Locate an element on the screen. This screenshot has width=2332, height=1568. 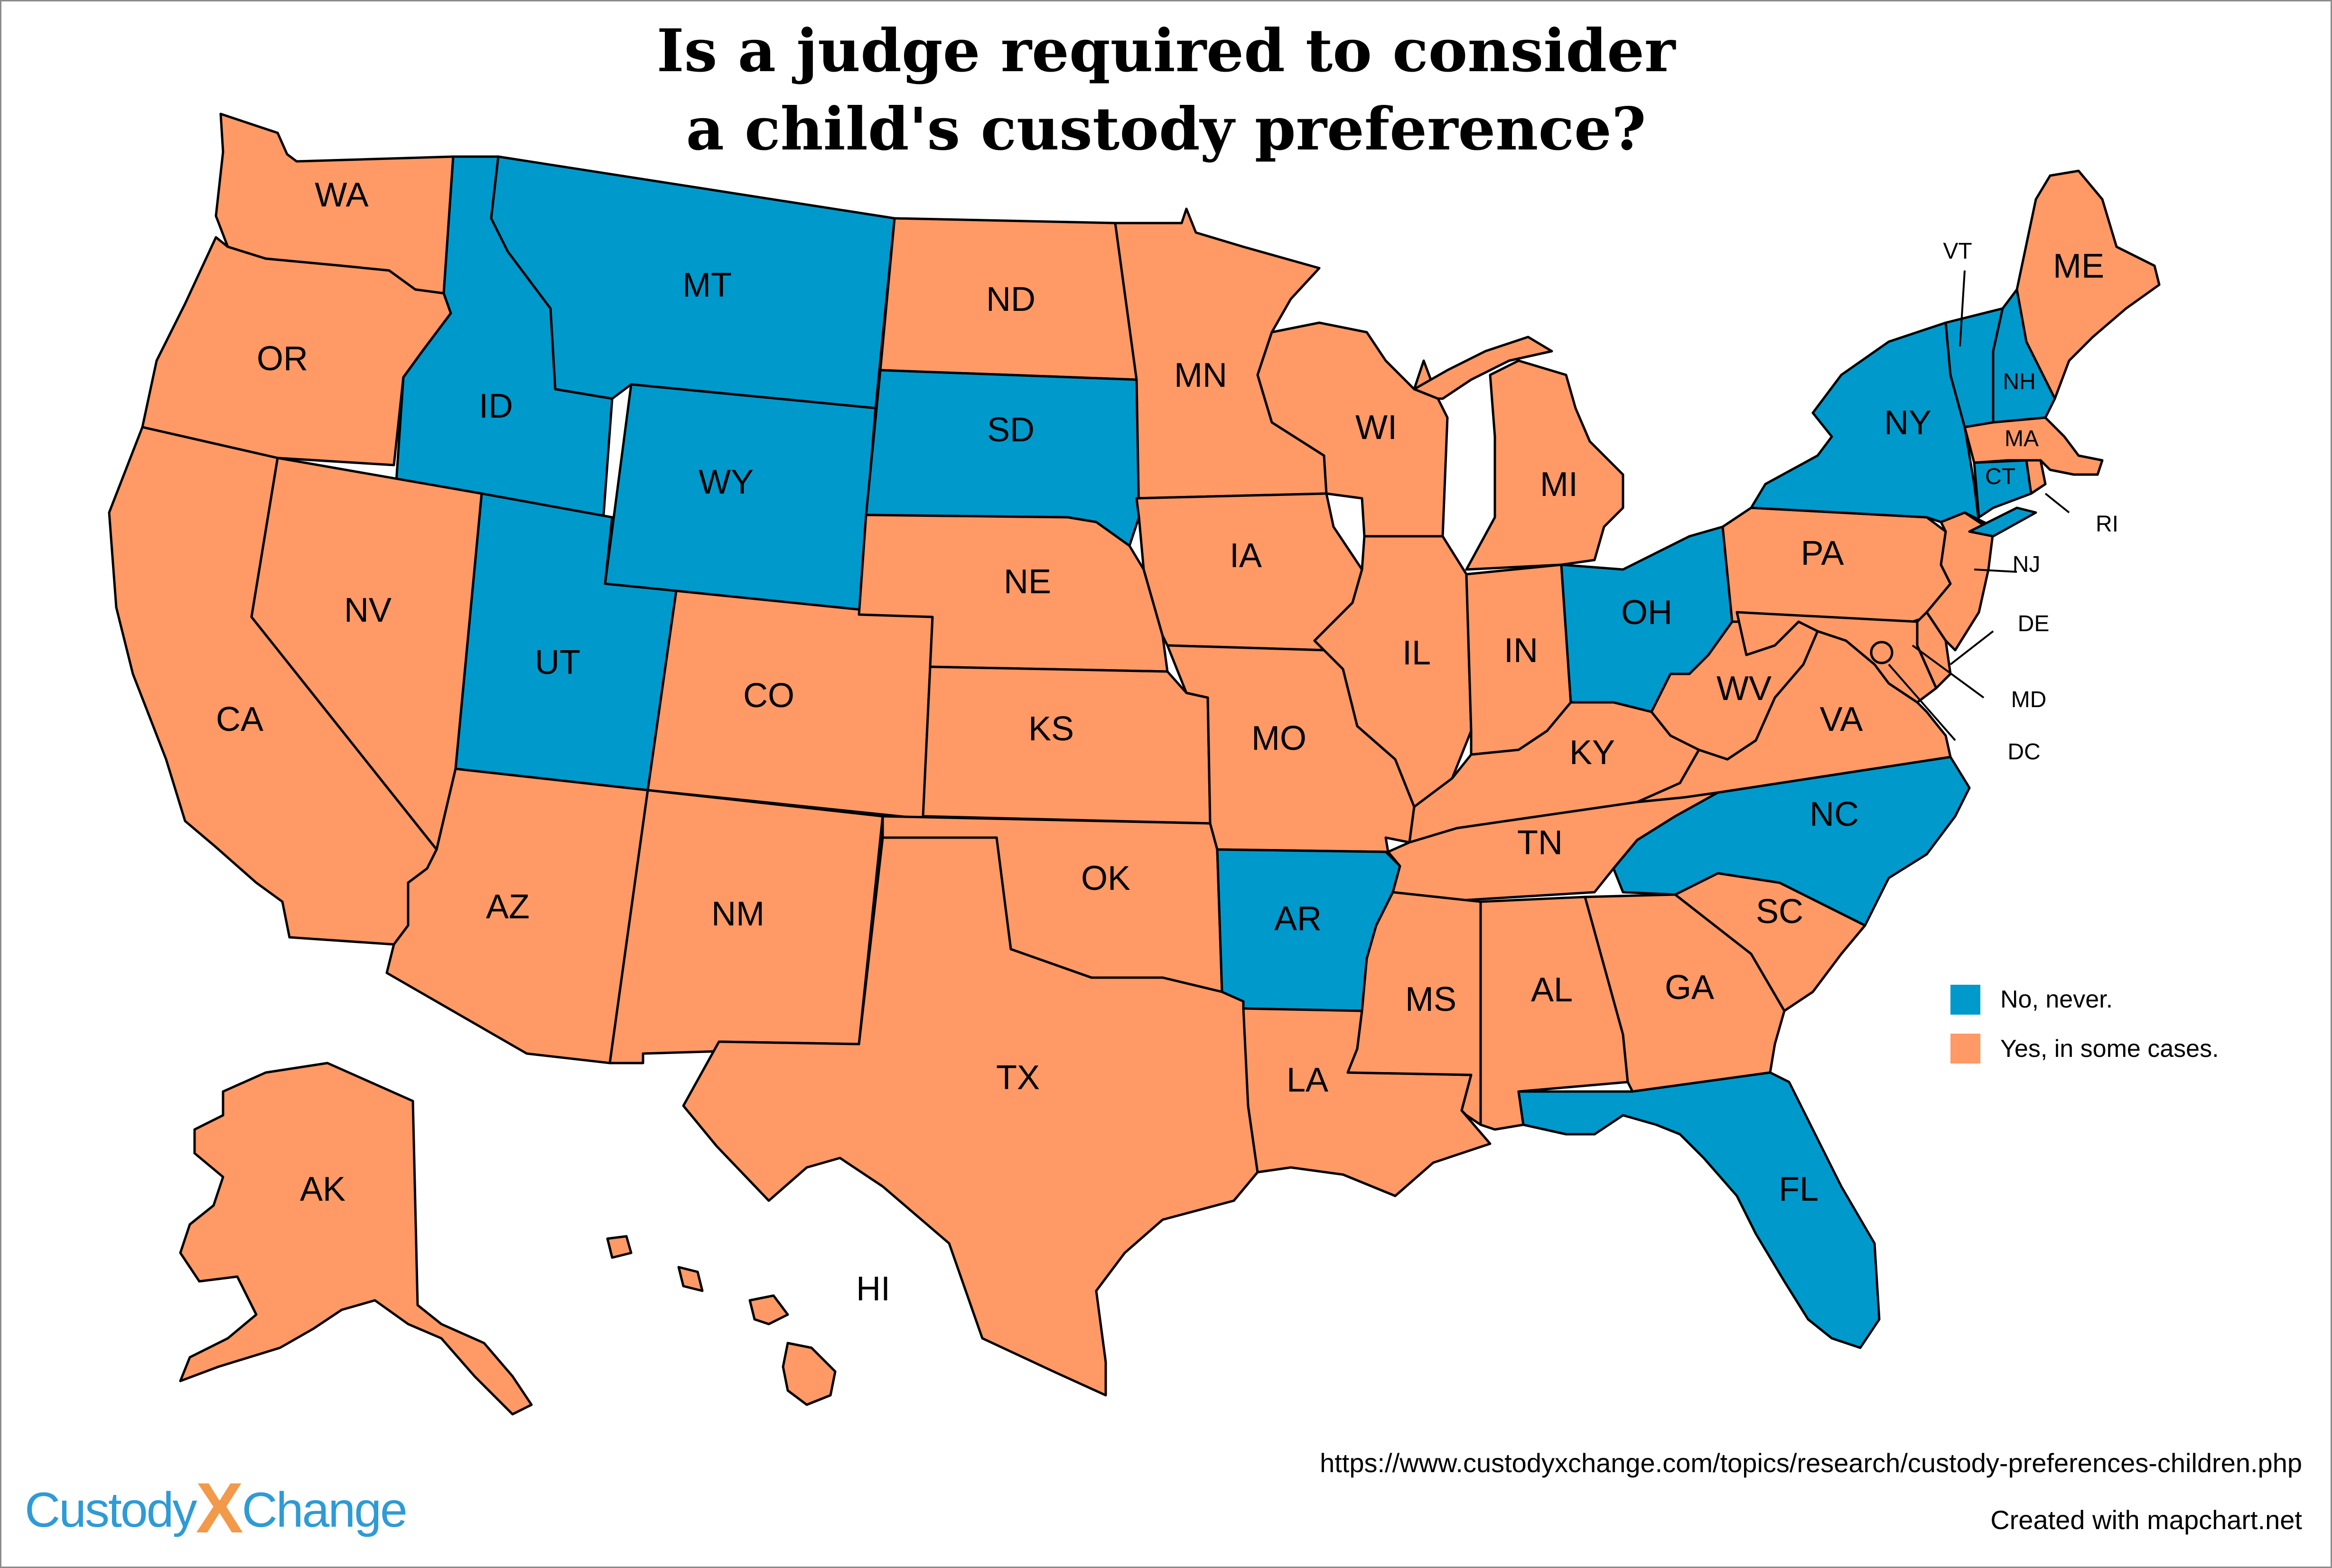
state-label-il: IL is located at coordinates (1417, 653).